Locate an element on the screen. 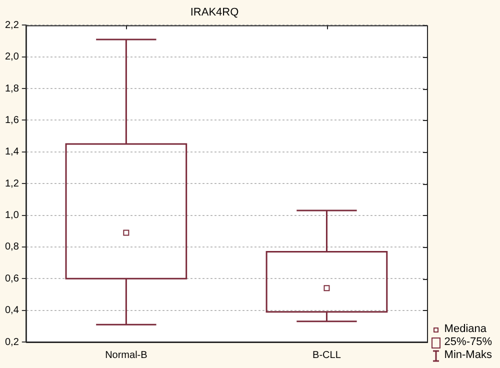  y-tick-label: 0,8 is located at coordinates (12, 247).